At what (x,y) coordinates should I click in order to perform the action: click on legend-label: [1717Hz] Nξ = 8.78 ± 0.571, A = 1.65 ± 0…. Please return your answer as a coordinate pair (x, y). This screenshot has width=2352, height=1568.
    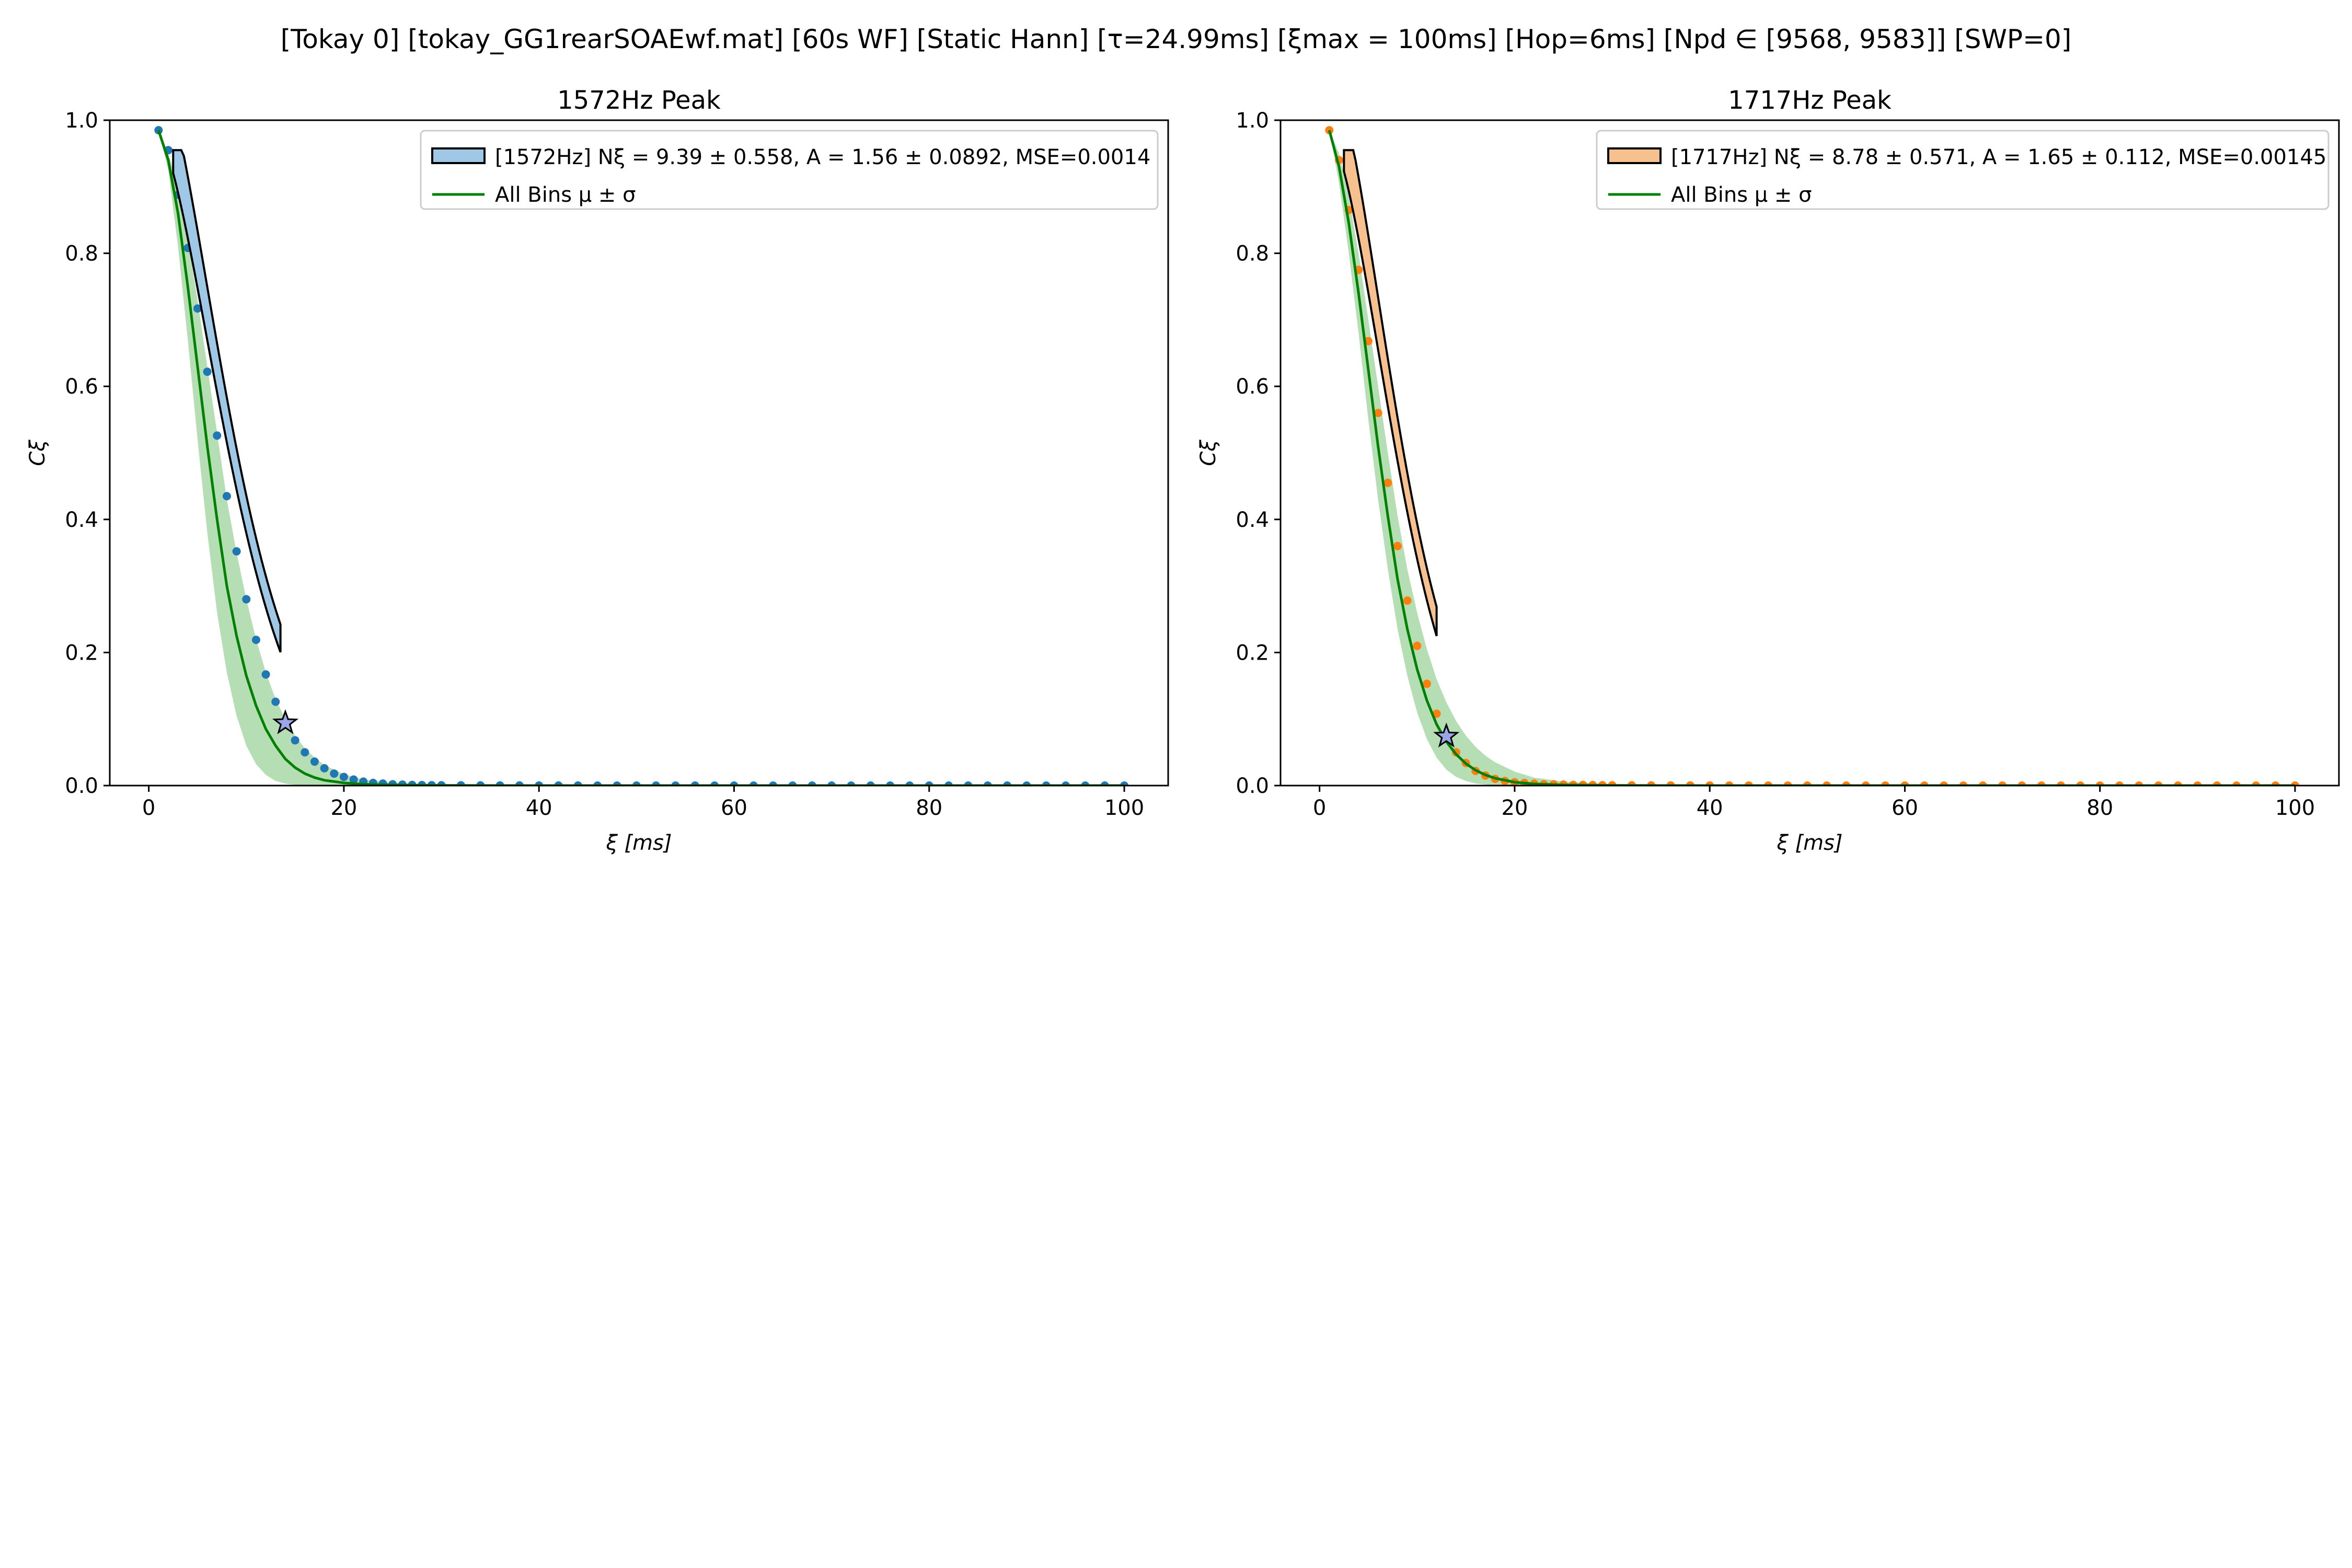
    Looking at the image, I should click on (1998, 157).